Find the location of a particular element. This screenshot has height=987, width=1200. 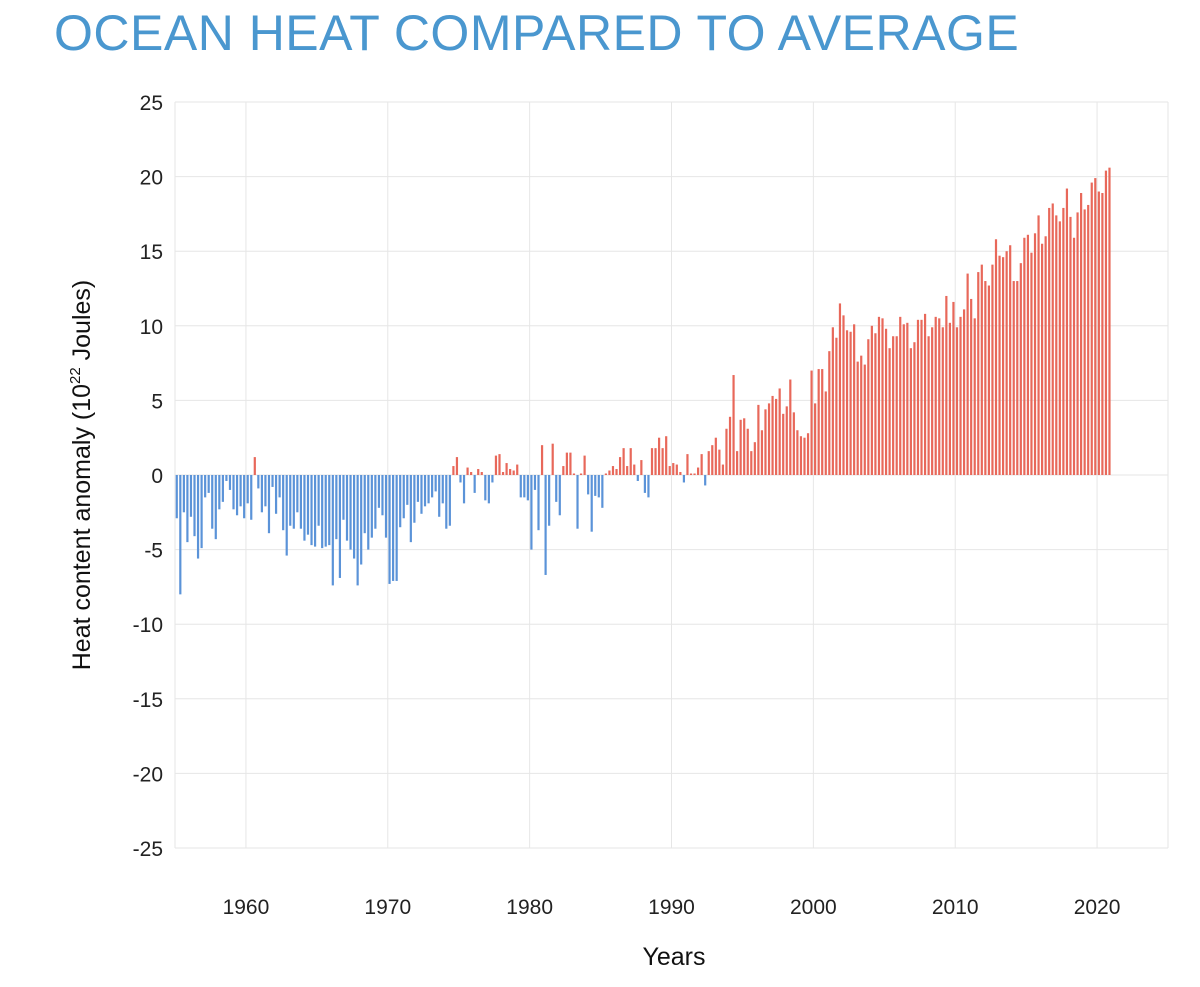

x-axis-title: Years is located at coordinates (673, 957).